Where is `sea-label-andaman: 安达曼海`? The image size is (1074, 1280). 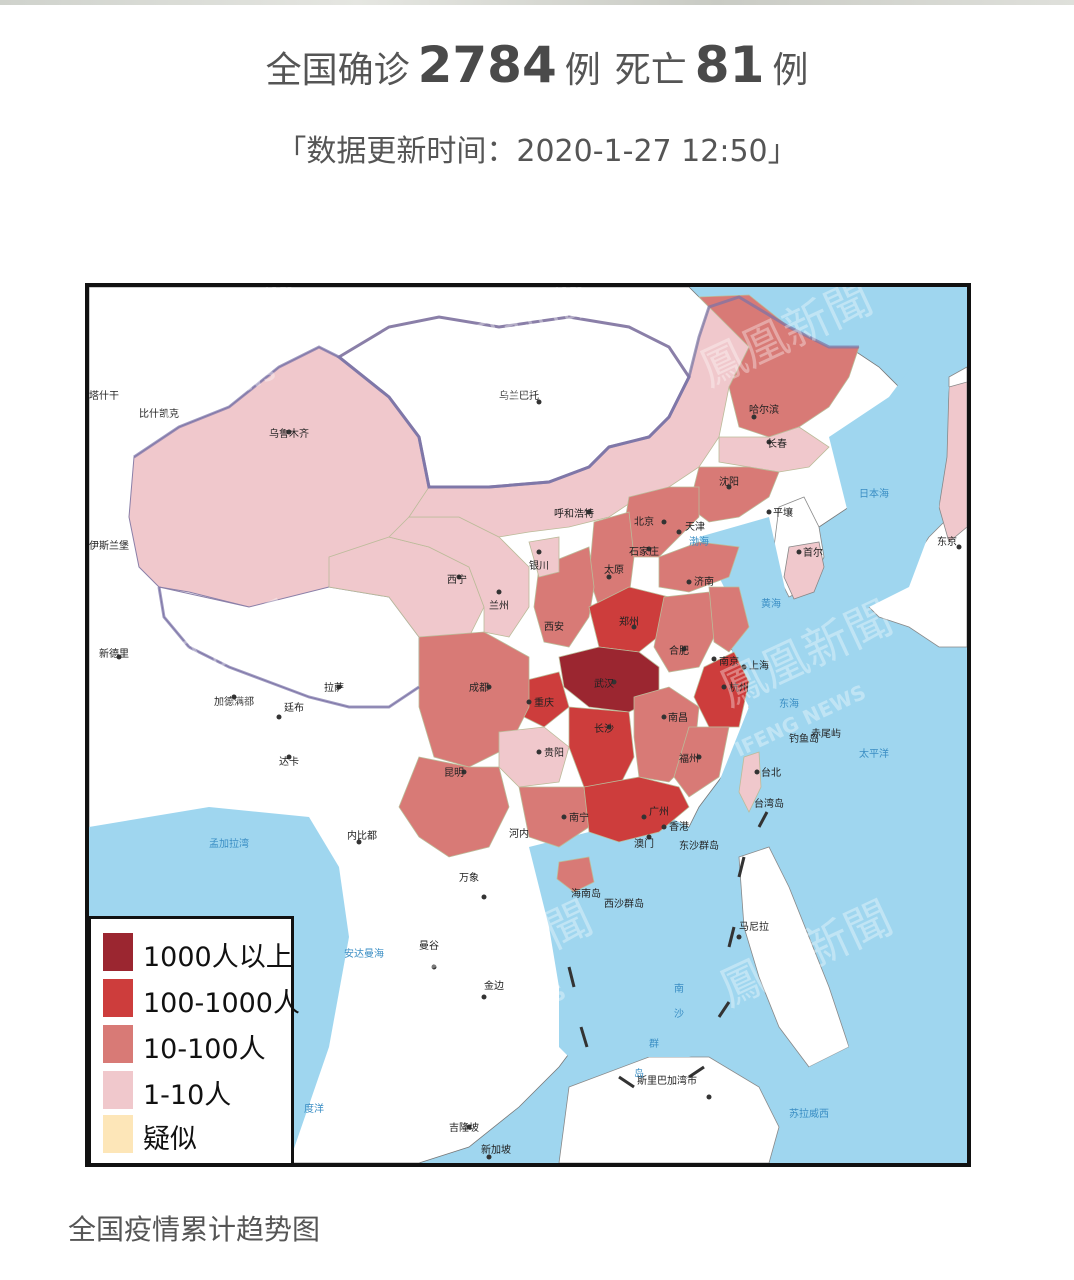 sea-label-andaman: 安达曼海 is located at coordinates (364, 953).